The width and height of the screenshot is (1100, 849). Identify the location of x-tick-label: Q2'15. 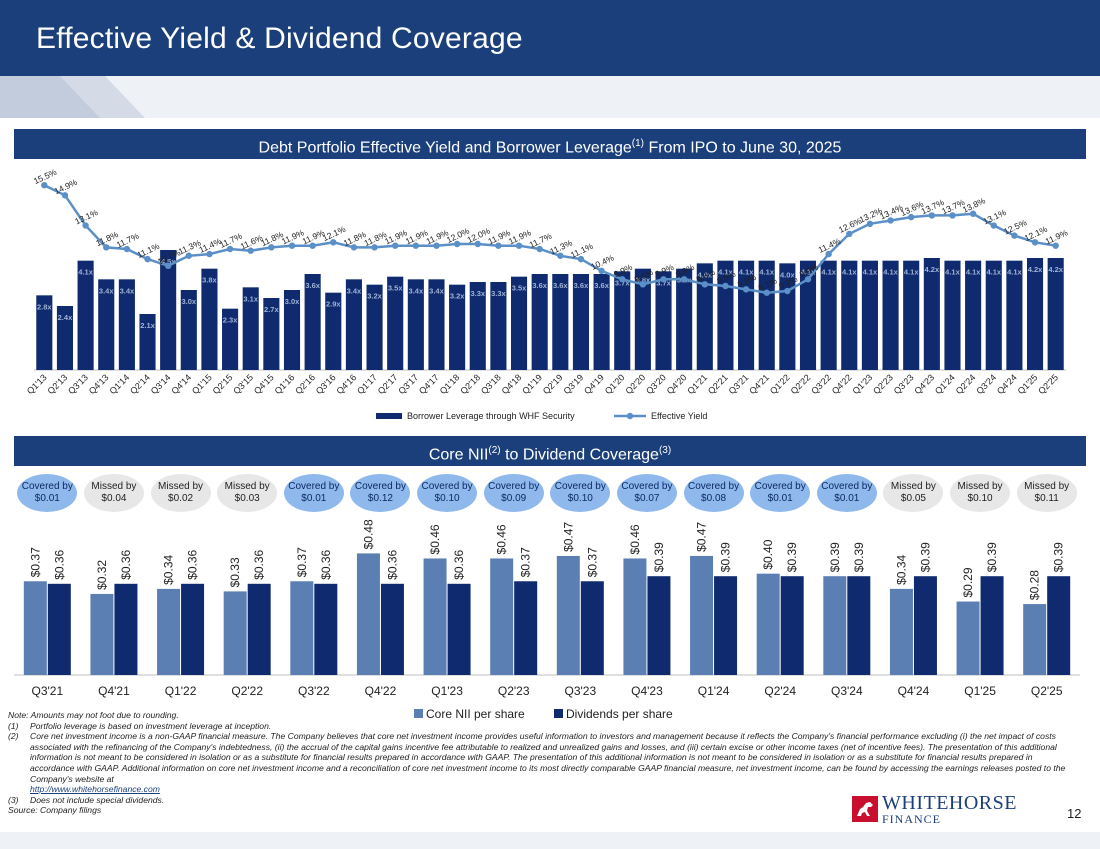
(223, 384).